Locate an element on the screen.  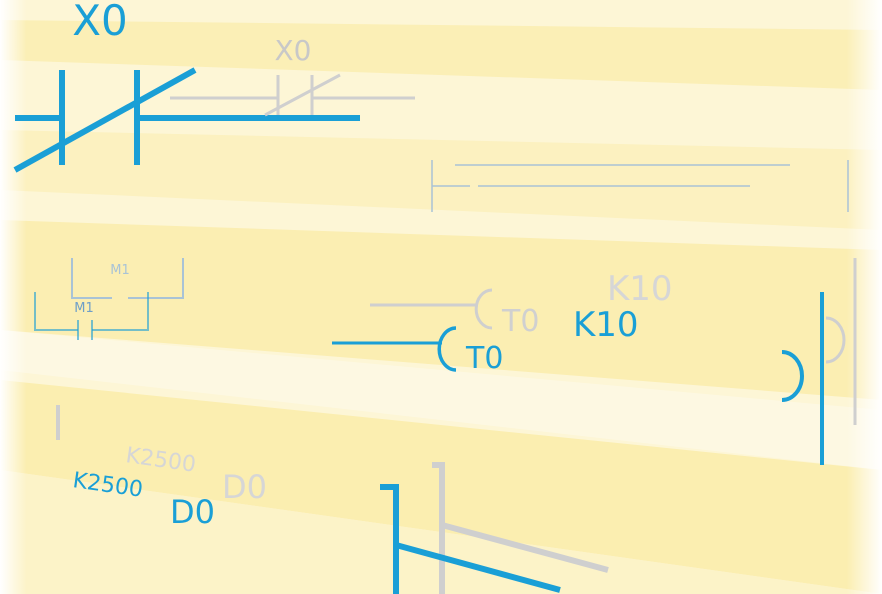
bottom-lines is located at coordinates (494, 528).